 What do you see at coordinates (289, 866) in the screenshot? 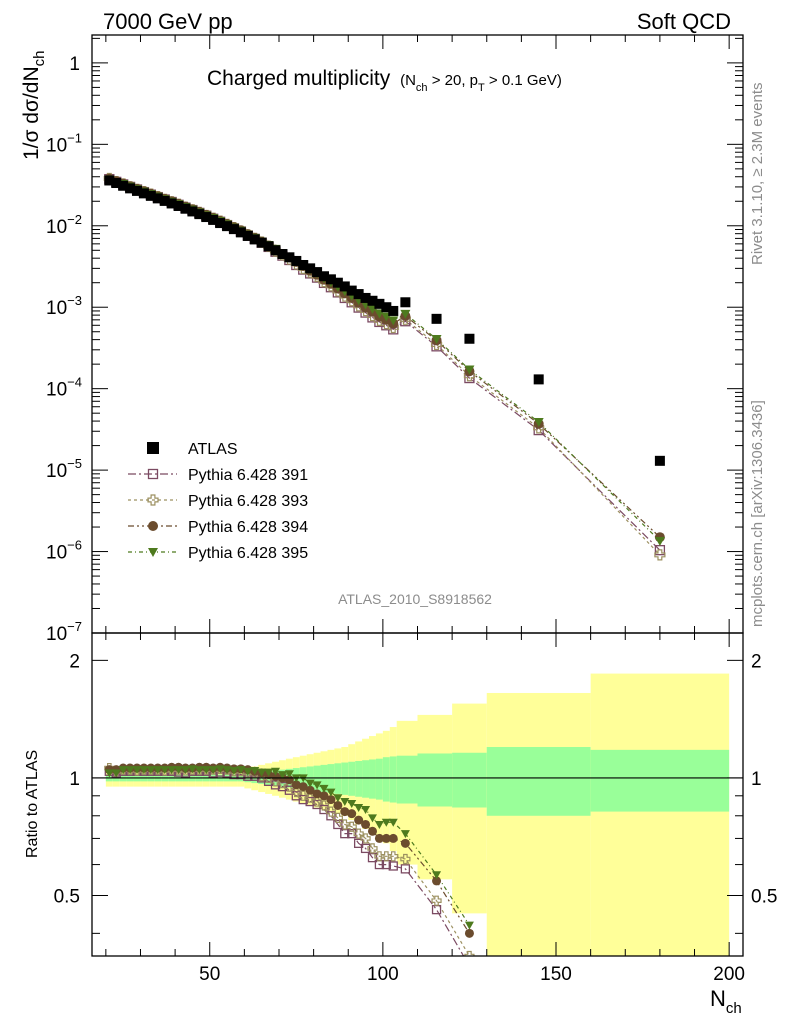
I see `ratio-points` at bounding box center [289, 866].